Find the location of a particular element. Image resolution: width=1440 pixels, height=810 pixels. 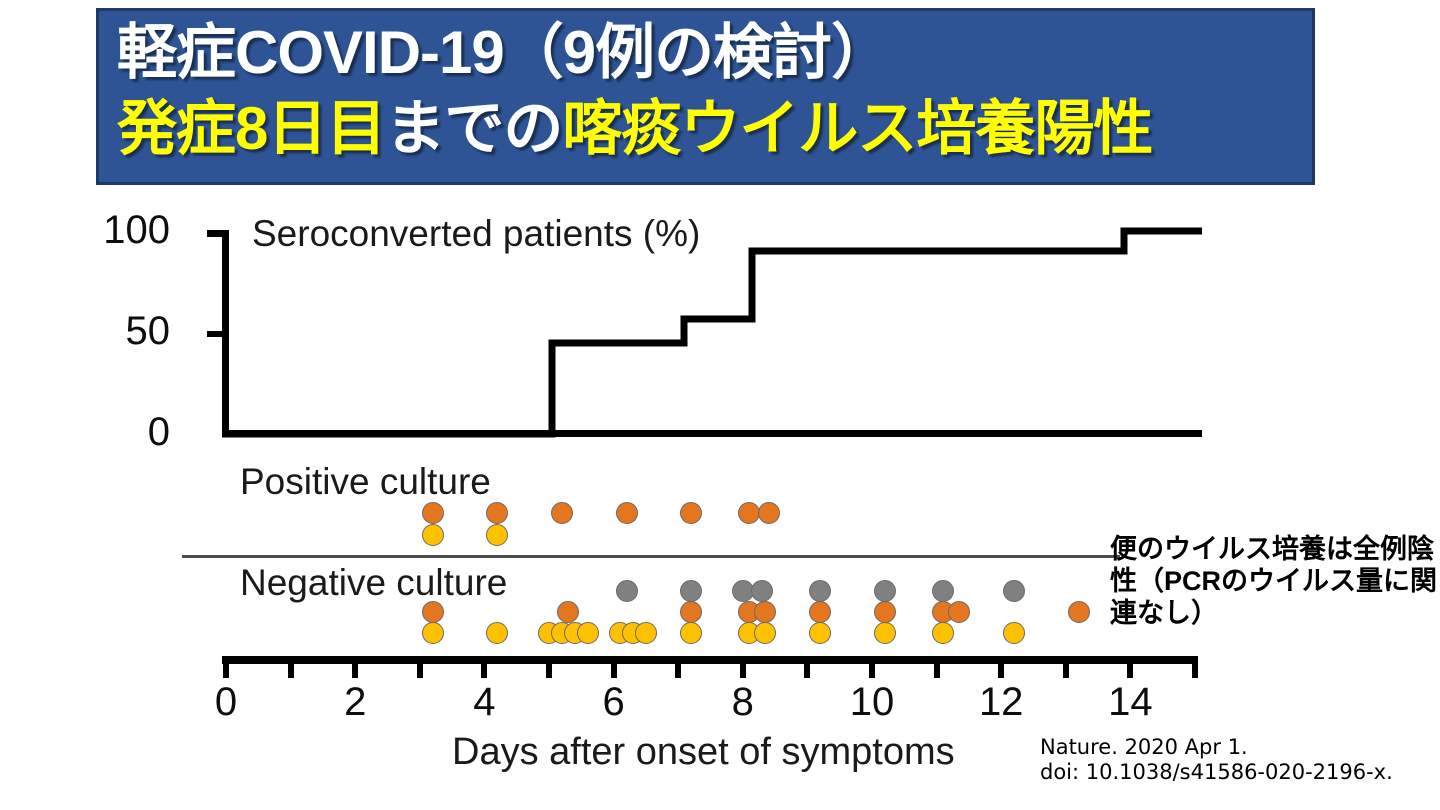

ytick-label-0: 0 is located at coordinates (158, 432).